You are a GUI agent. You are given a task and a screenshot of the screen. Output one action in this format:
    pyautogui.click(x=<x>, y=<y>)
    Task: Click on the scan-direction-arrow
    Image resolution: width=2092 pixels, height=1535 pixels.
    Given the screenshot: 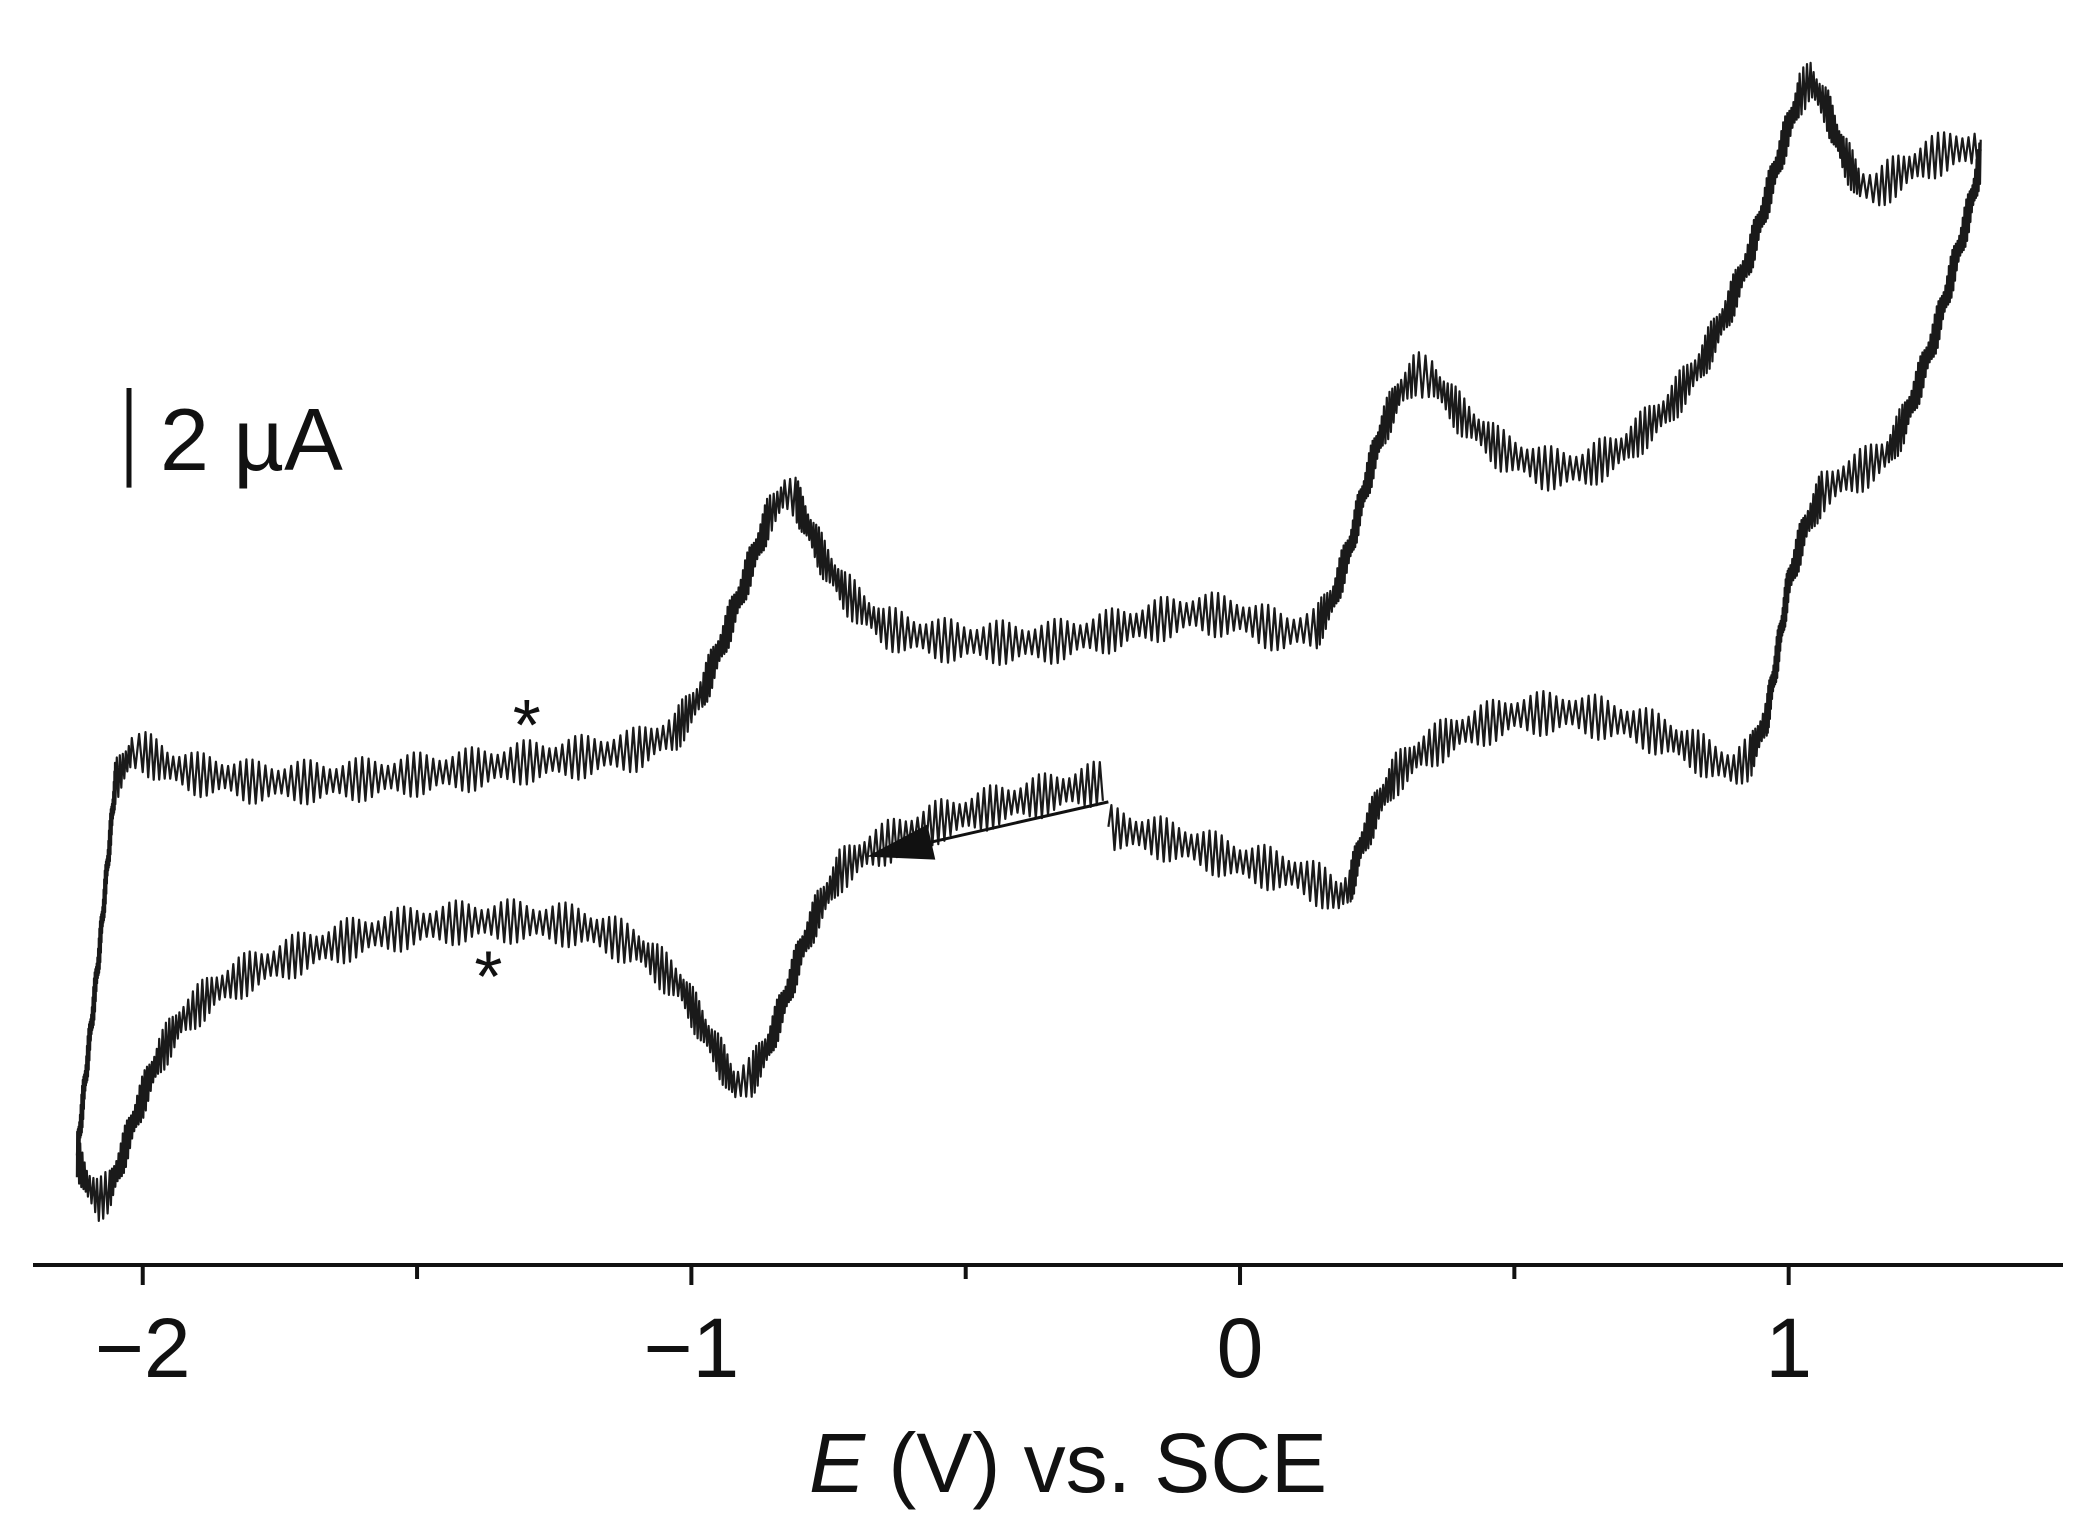 What is the action you would take?
    pyautogui.click(x=1019, y=822)
    